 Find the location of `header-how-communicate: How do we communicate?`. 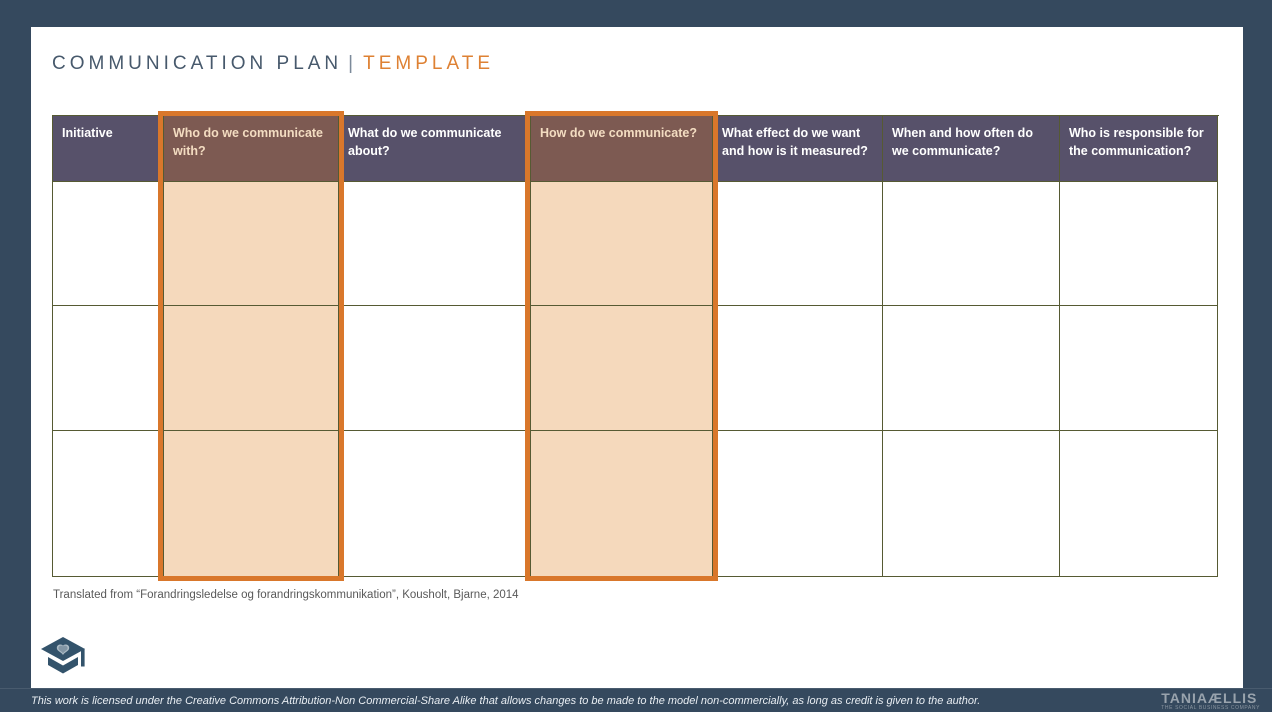

header-how-communicate: How do we communicate? is located at coordinates (622, 149).